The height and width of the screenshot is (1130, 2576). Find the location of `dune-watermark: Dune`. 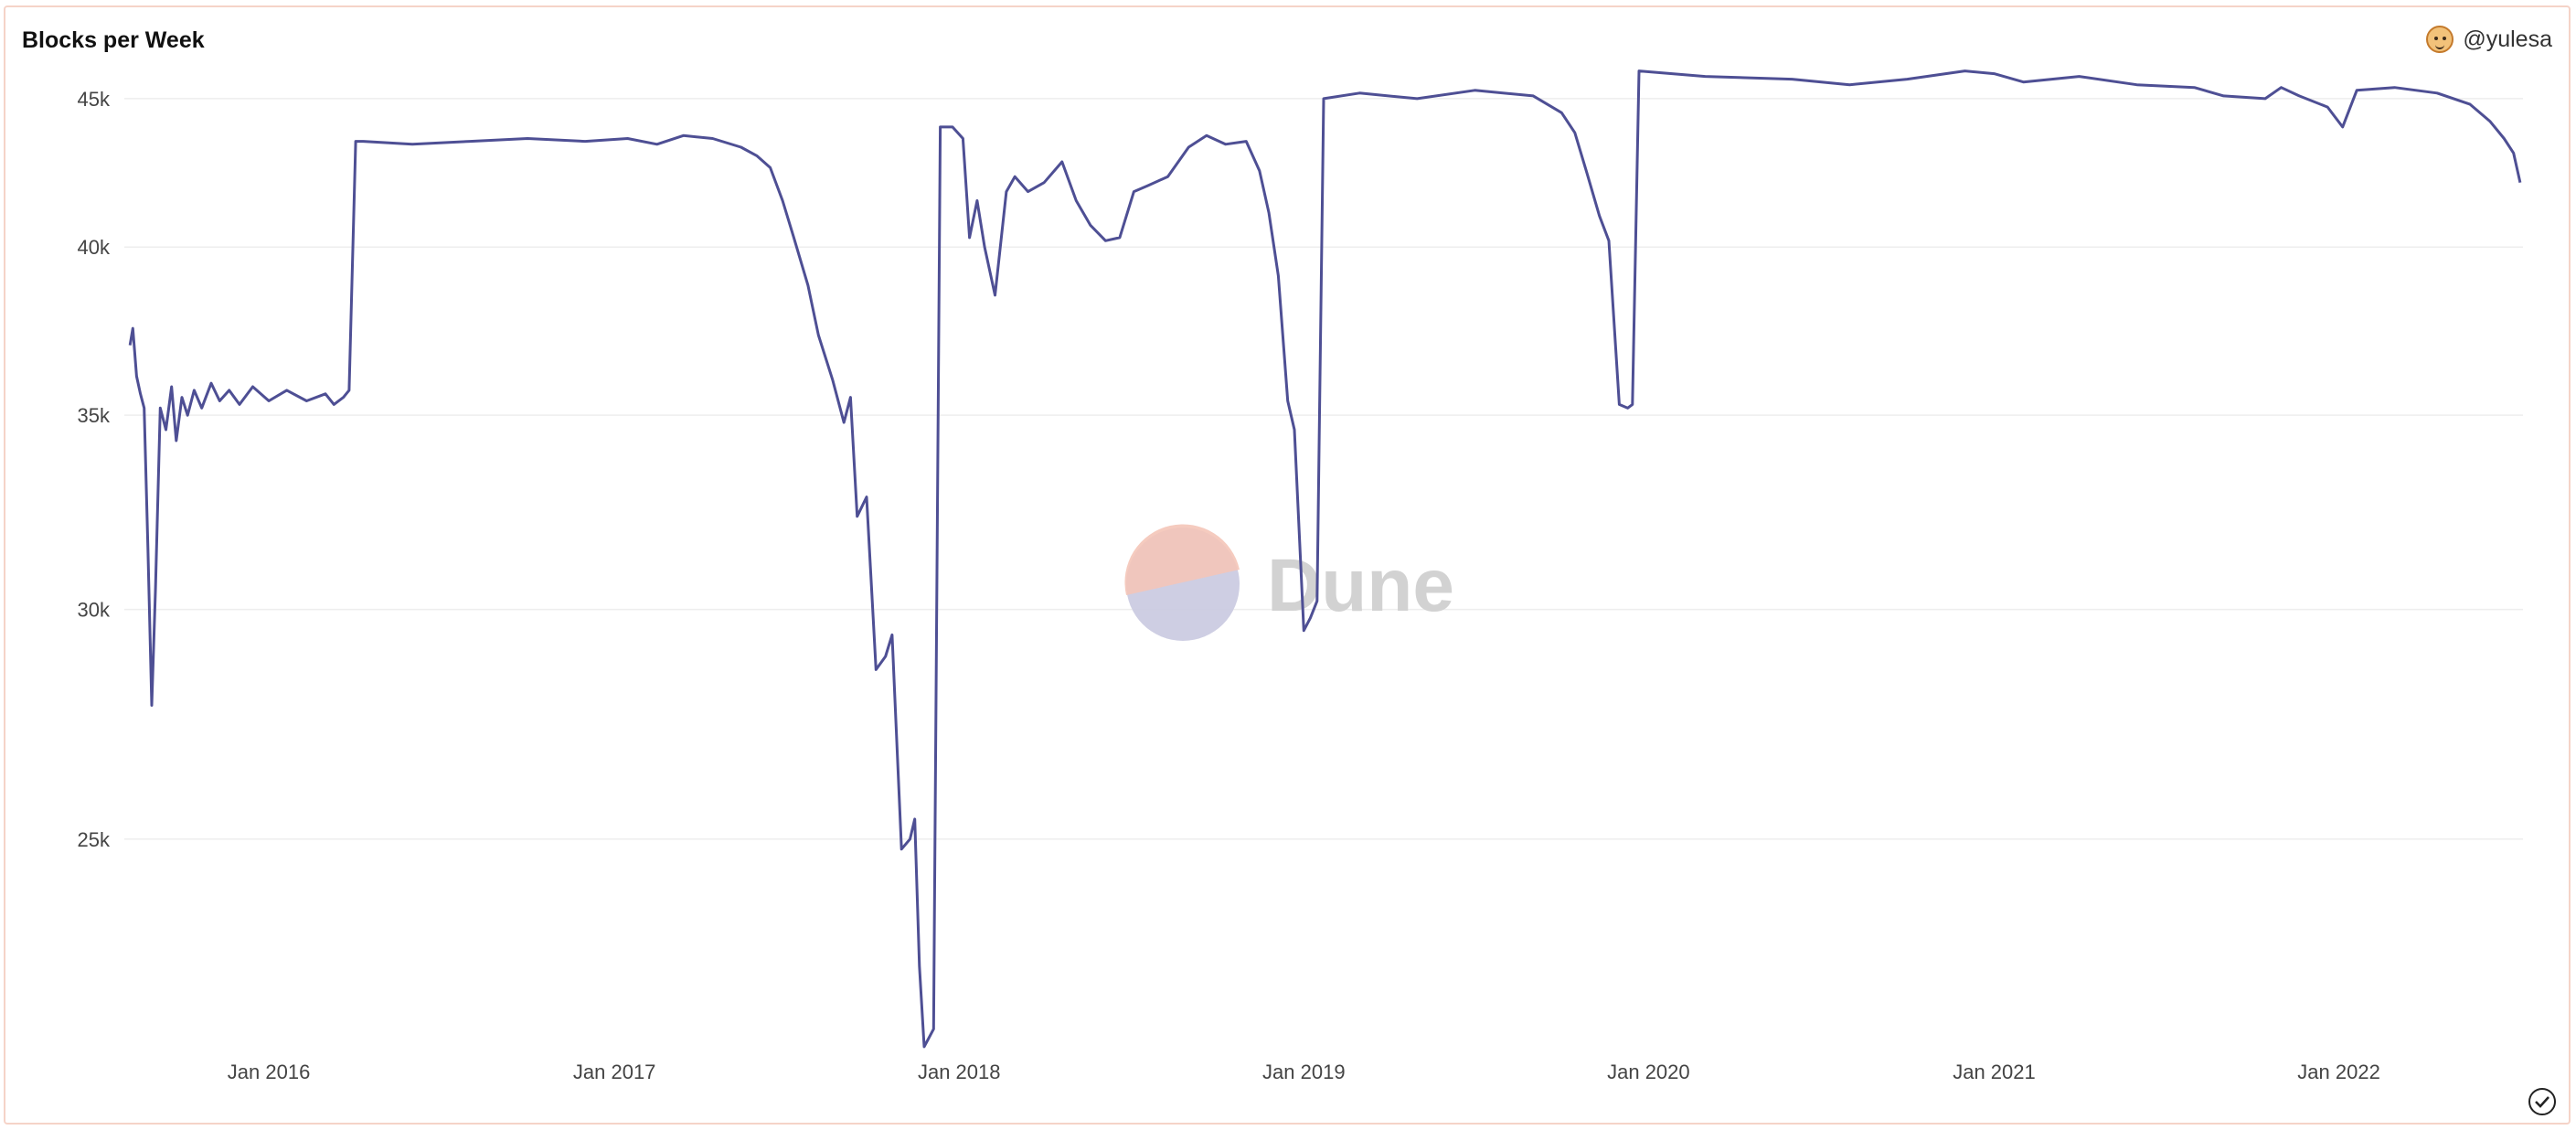

dune-watermark: Dune is located at coordinates (1289, 582).